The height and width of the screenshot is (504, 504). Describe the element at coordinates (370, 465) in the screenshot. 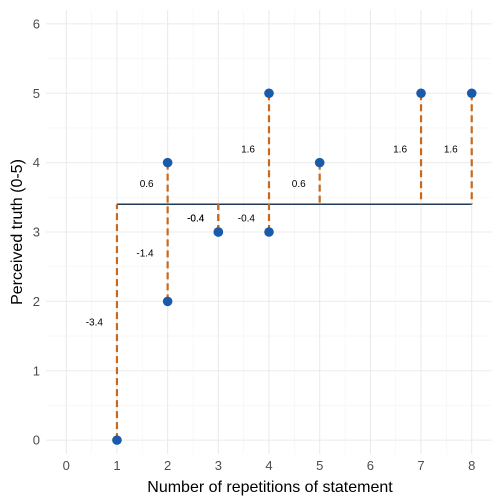

I see `x-tick-label: 6` at that location.